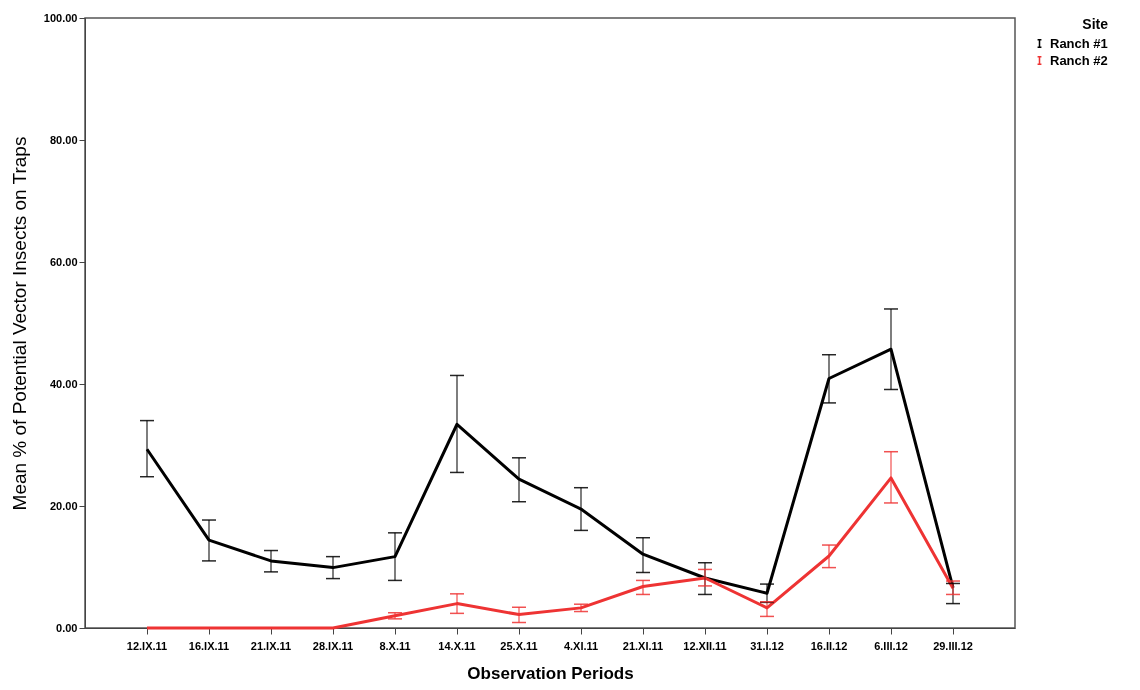  I want to click on y-tick-label: 40.00, so click(63, 383).